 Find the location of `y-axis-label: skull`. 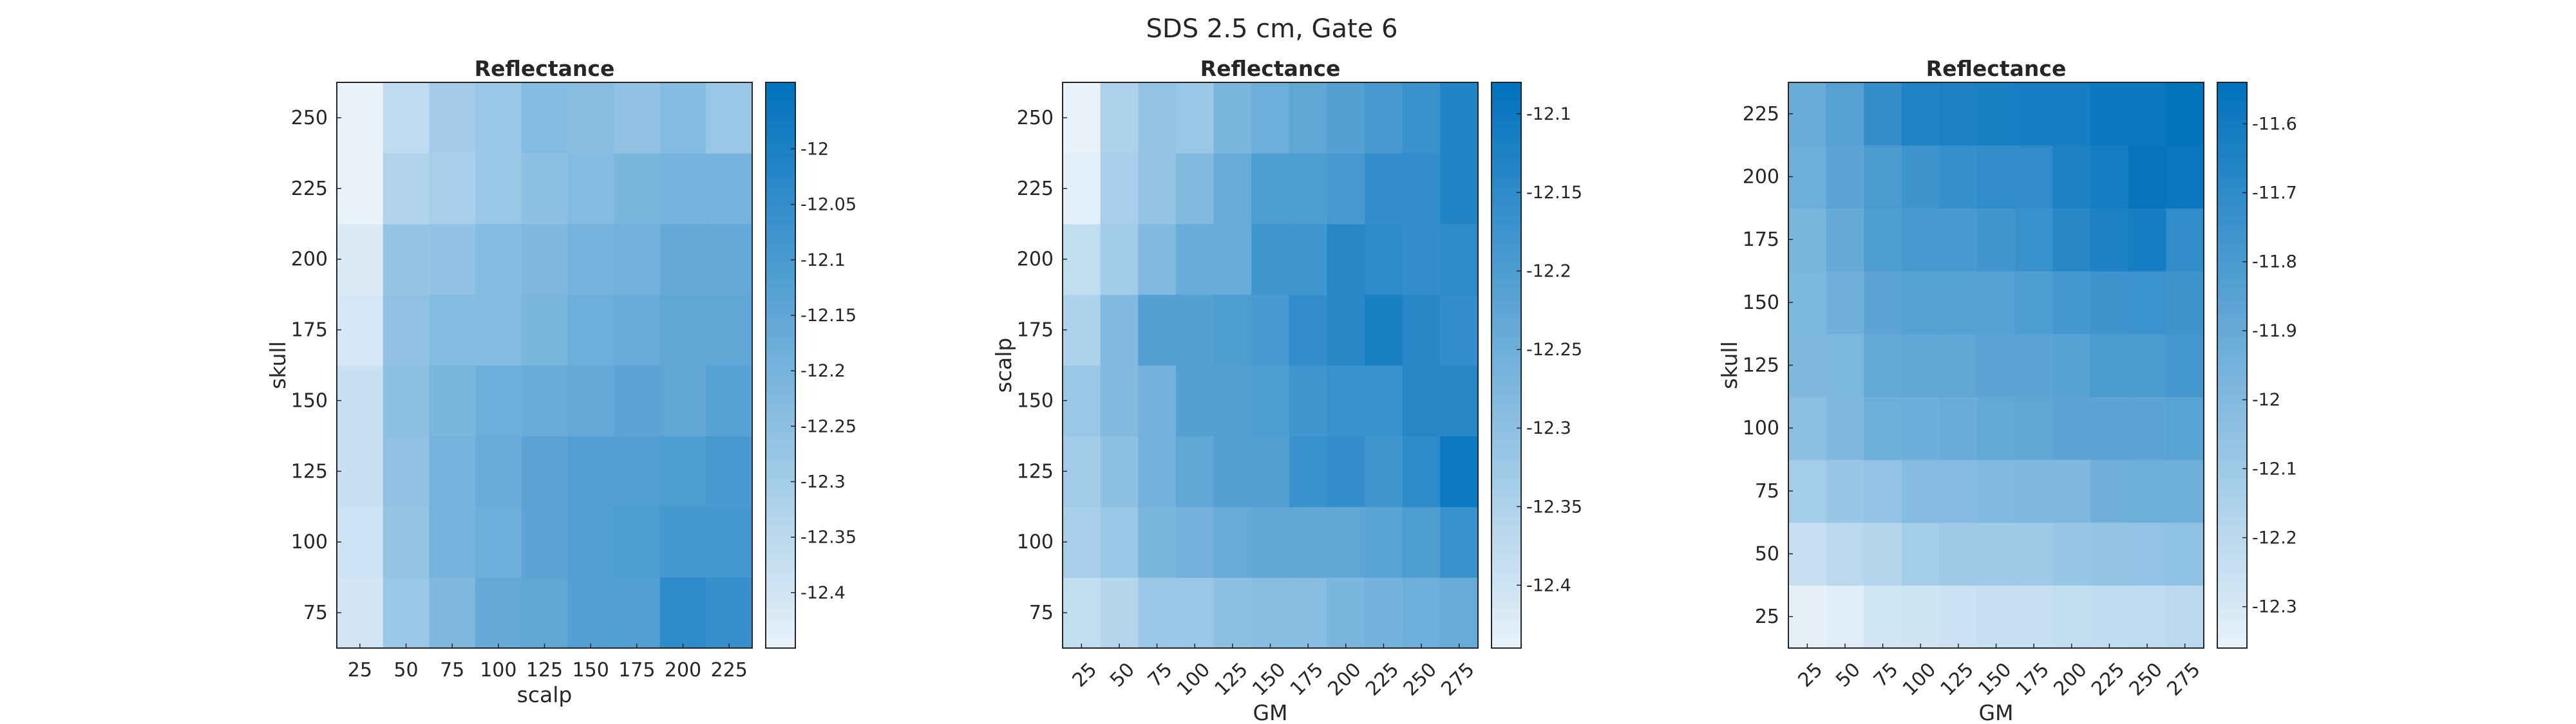

y-axis-label: skull is located at coordinates (277, 365).